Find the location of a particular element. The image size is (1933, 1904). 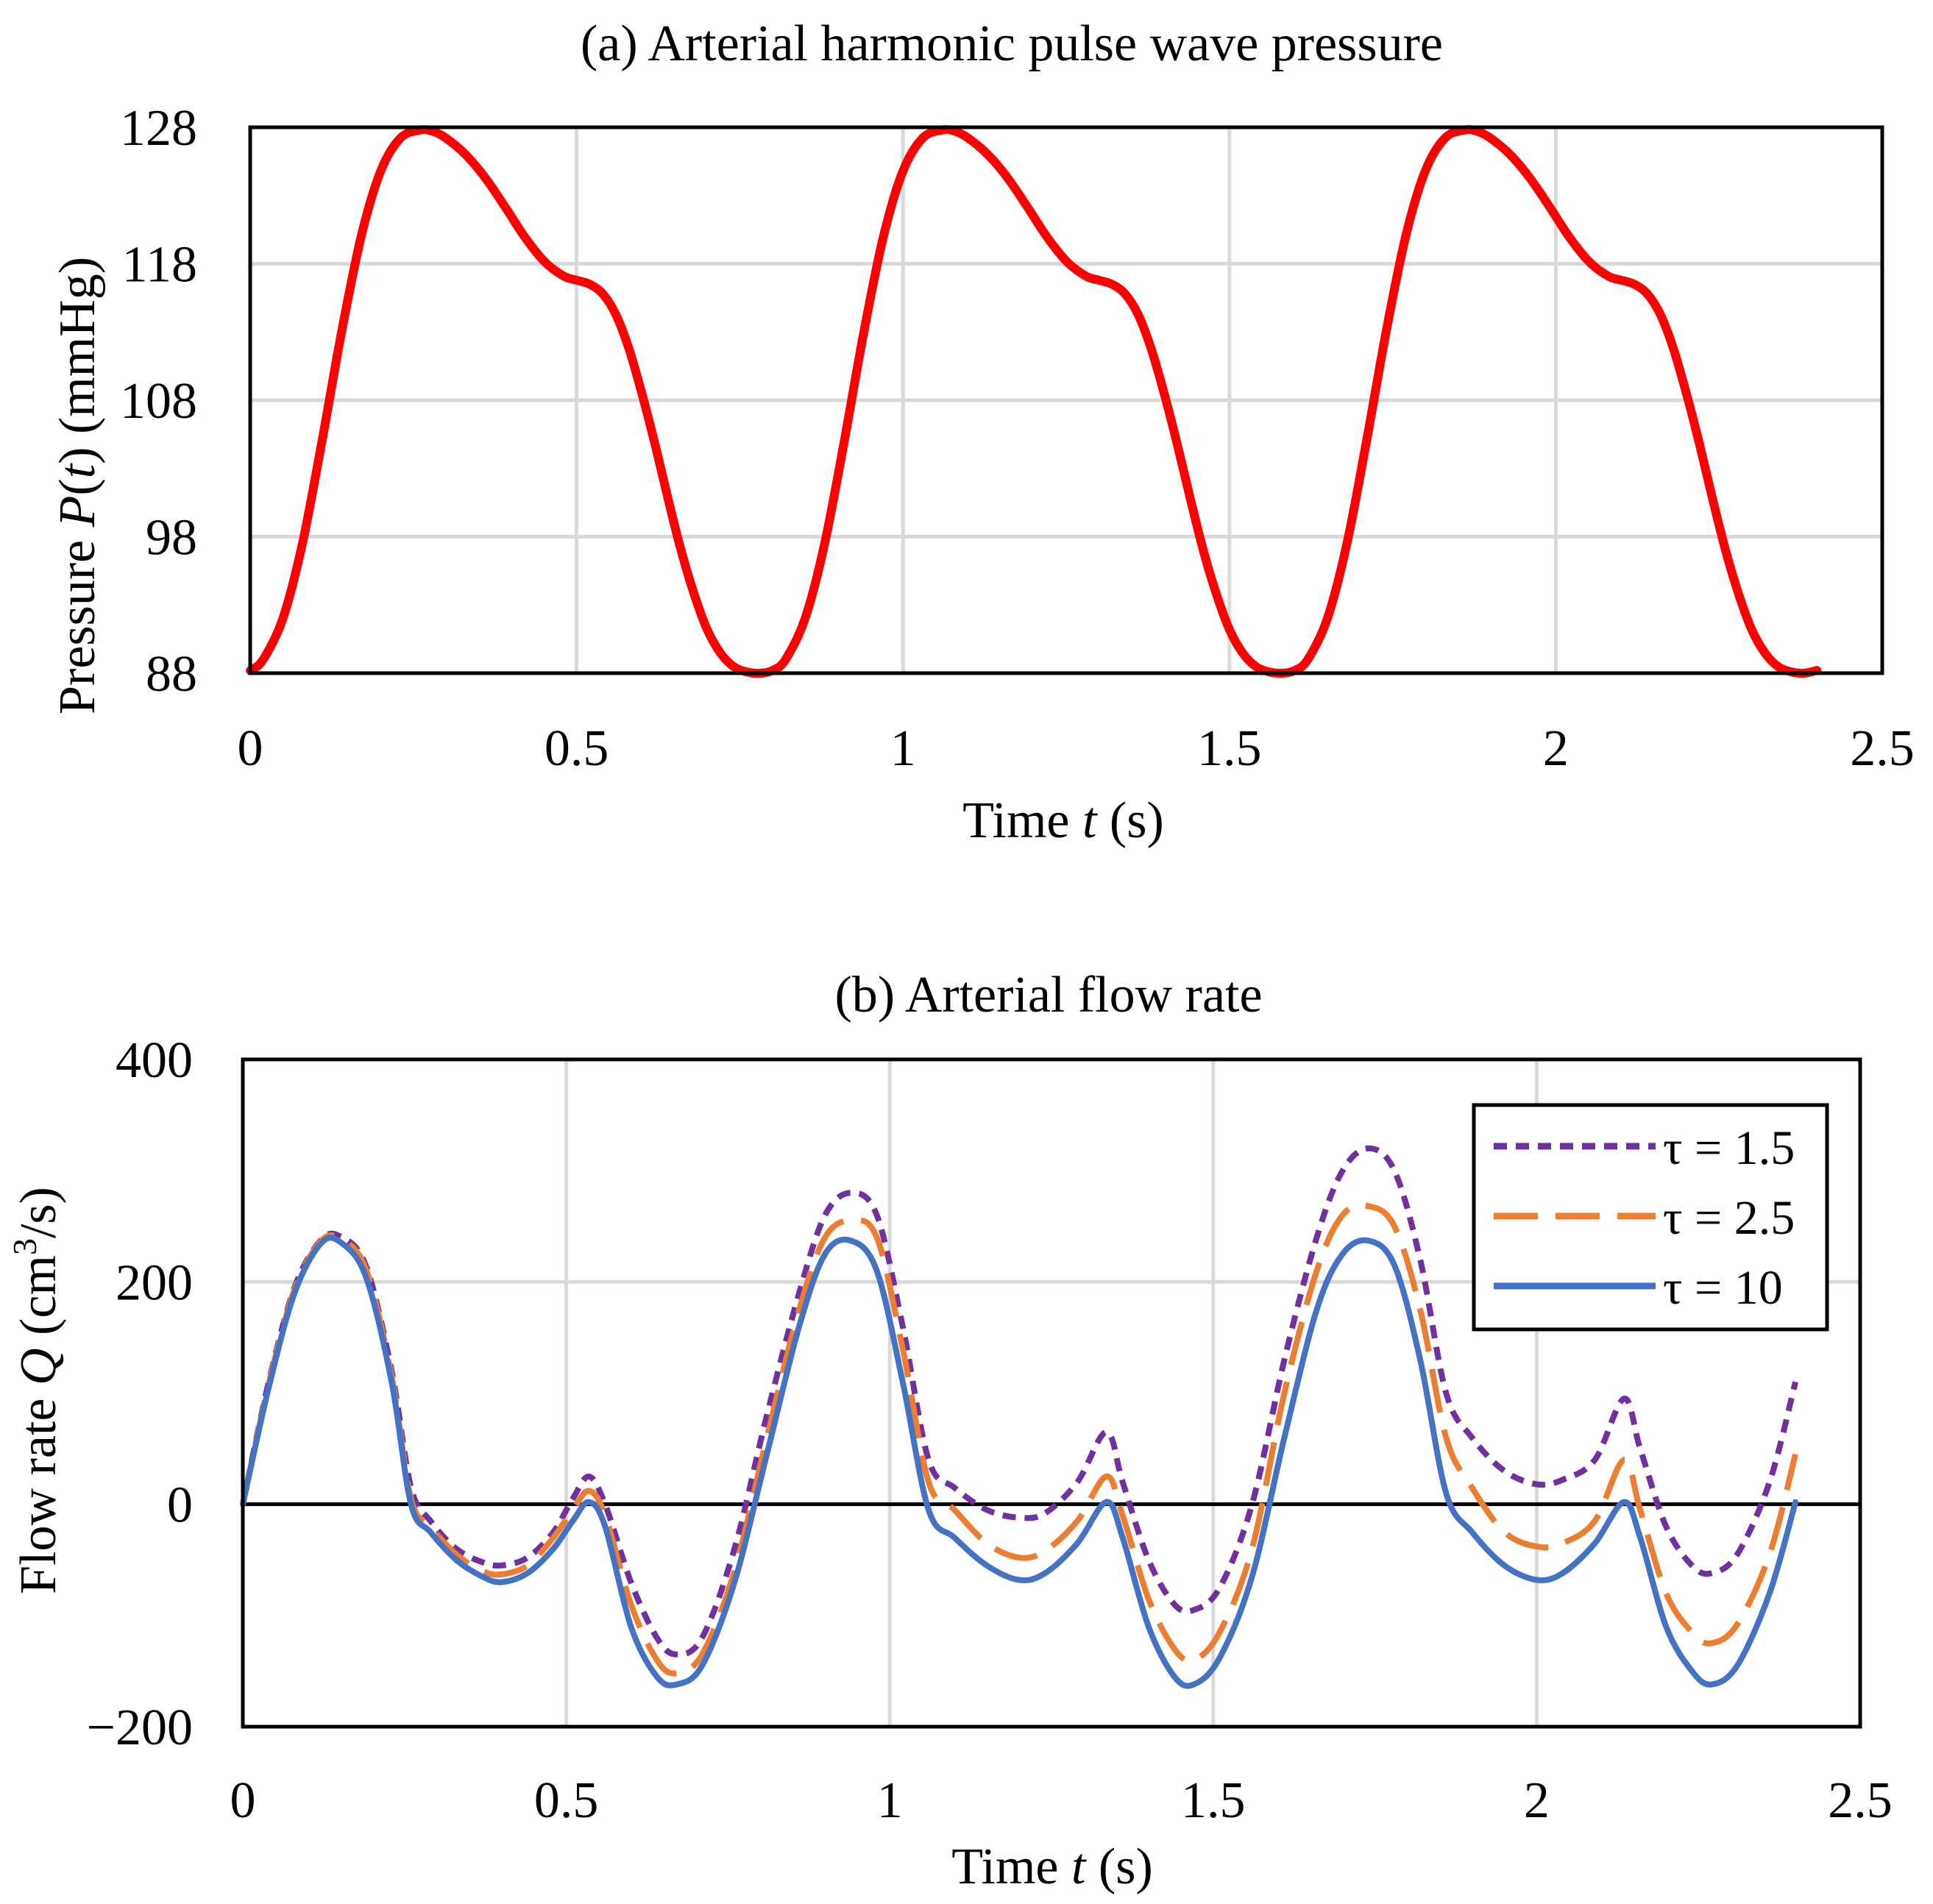

chart-b-legend-items: τ = 1.5 τ = 2.5 τ = 10 is located at coordinates (1644, 1218).